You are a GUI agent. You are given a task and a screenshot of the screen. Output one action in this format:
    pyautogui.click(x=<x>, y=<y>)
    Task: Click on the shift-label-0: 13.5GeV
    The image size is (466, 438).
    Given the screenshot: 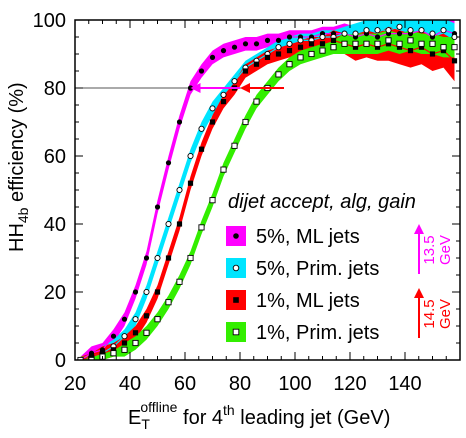 What is the action you would take?
    pyautogui.click(x=437, y=250)
    